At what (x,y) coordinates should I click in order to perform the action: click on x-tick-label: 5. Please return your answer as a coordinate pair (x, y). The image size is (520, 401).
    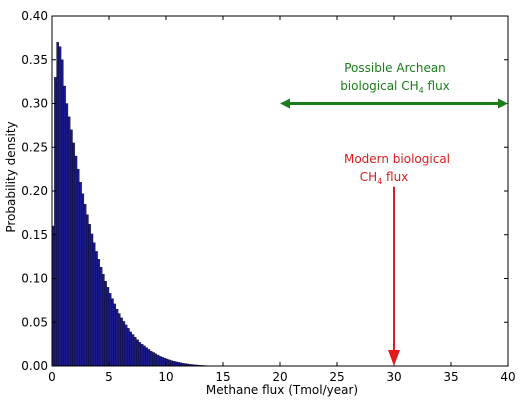
    Looking at the image, I should click on (109, 377).